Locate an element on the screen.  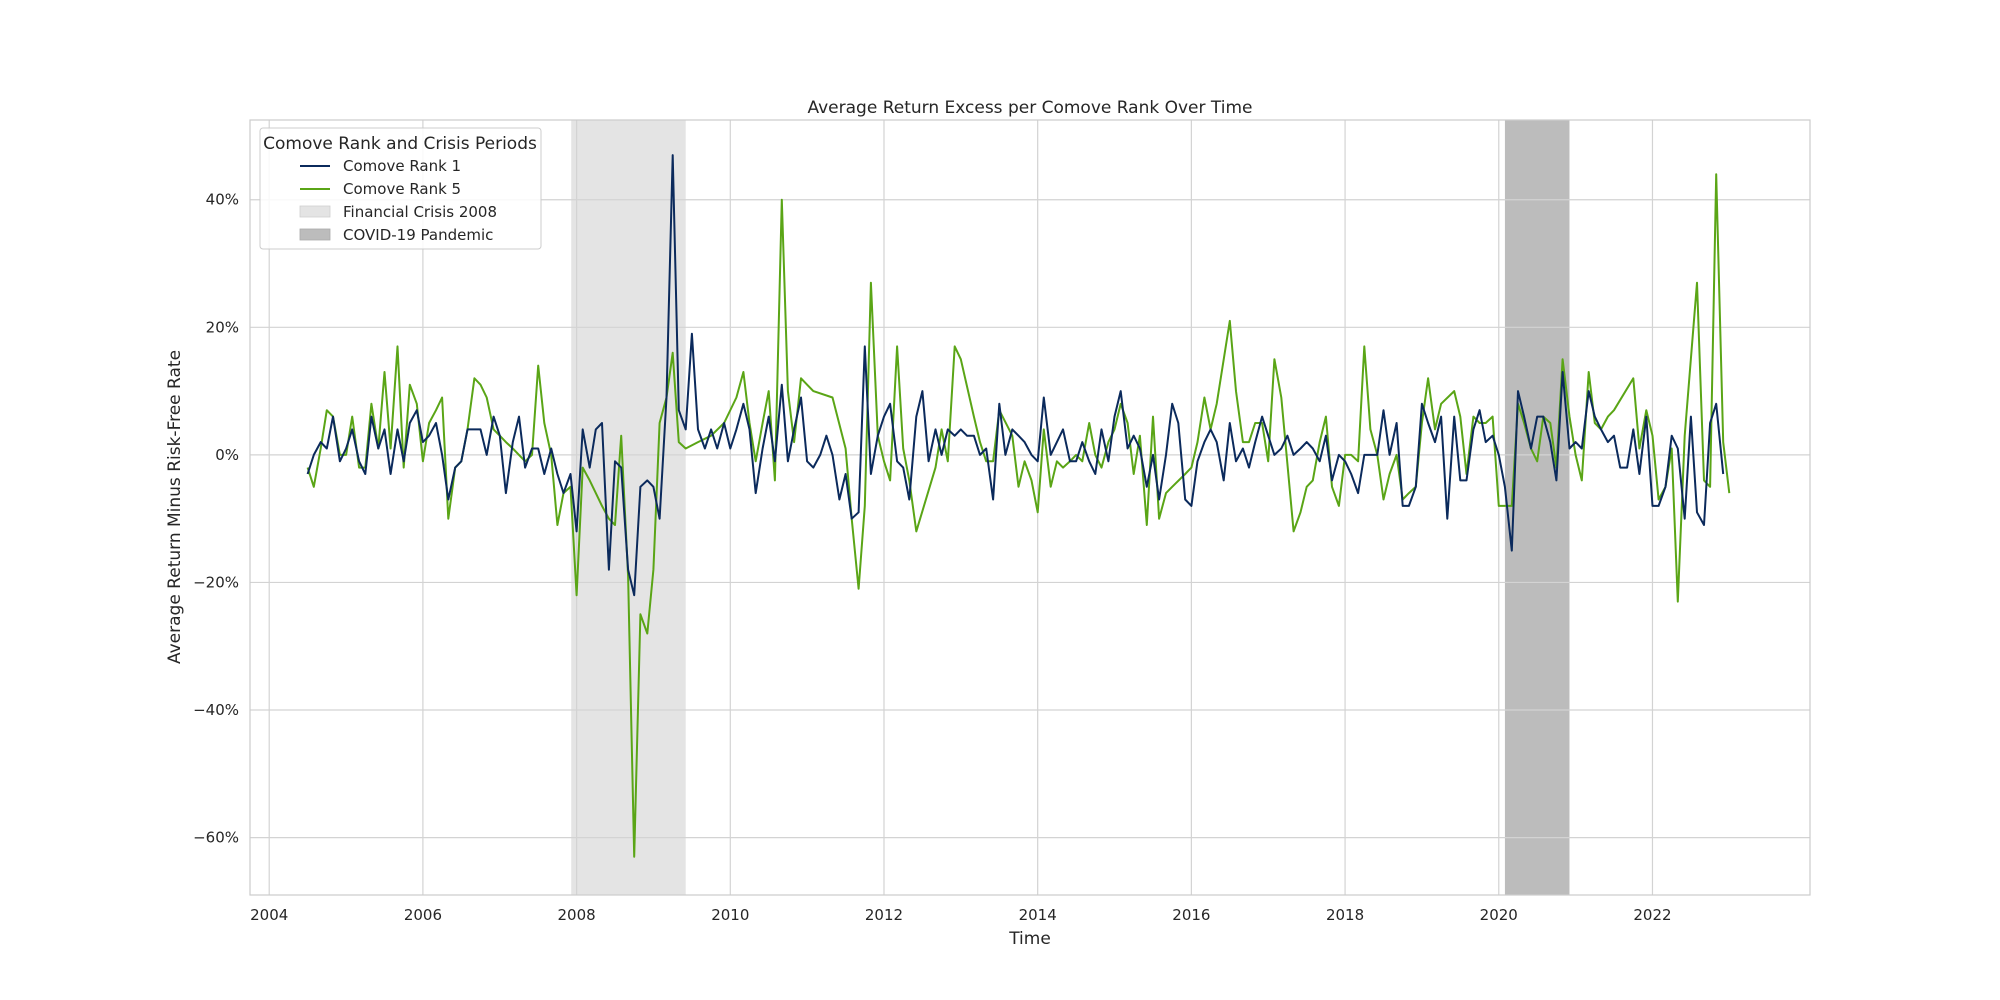
y-tick-label: 0% is located at coordinates (227, 455).